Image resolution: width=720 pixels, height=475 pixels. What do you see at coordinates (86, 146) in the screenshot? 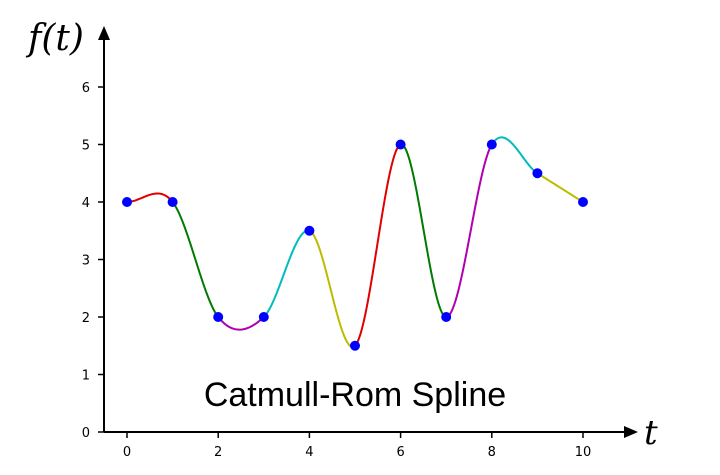
I see `y-tick-label: 5` at bounding box center [86, 146].